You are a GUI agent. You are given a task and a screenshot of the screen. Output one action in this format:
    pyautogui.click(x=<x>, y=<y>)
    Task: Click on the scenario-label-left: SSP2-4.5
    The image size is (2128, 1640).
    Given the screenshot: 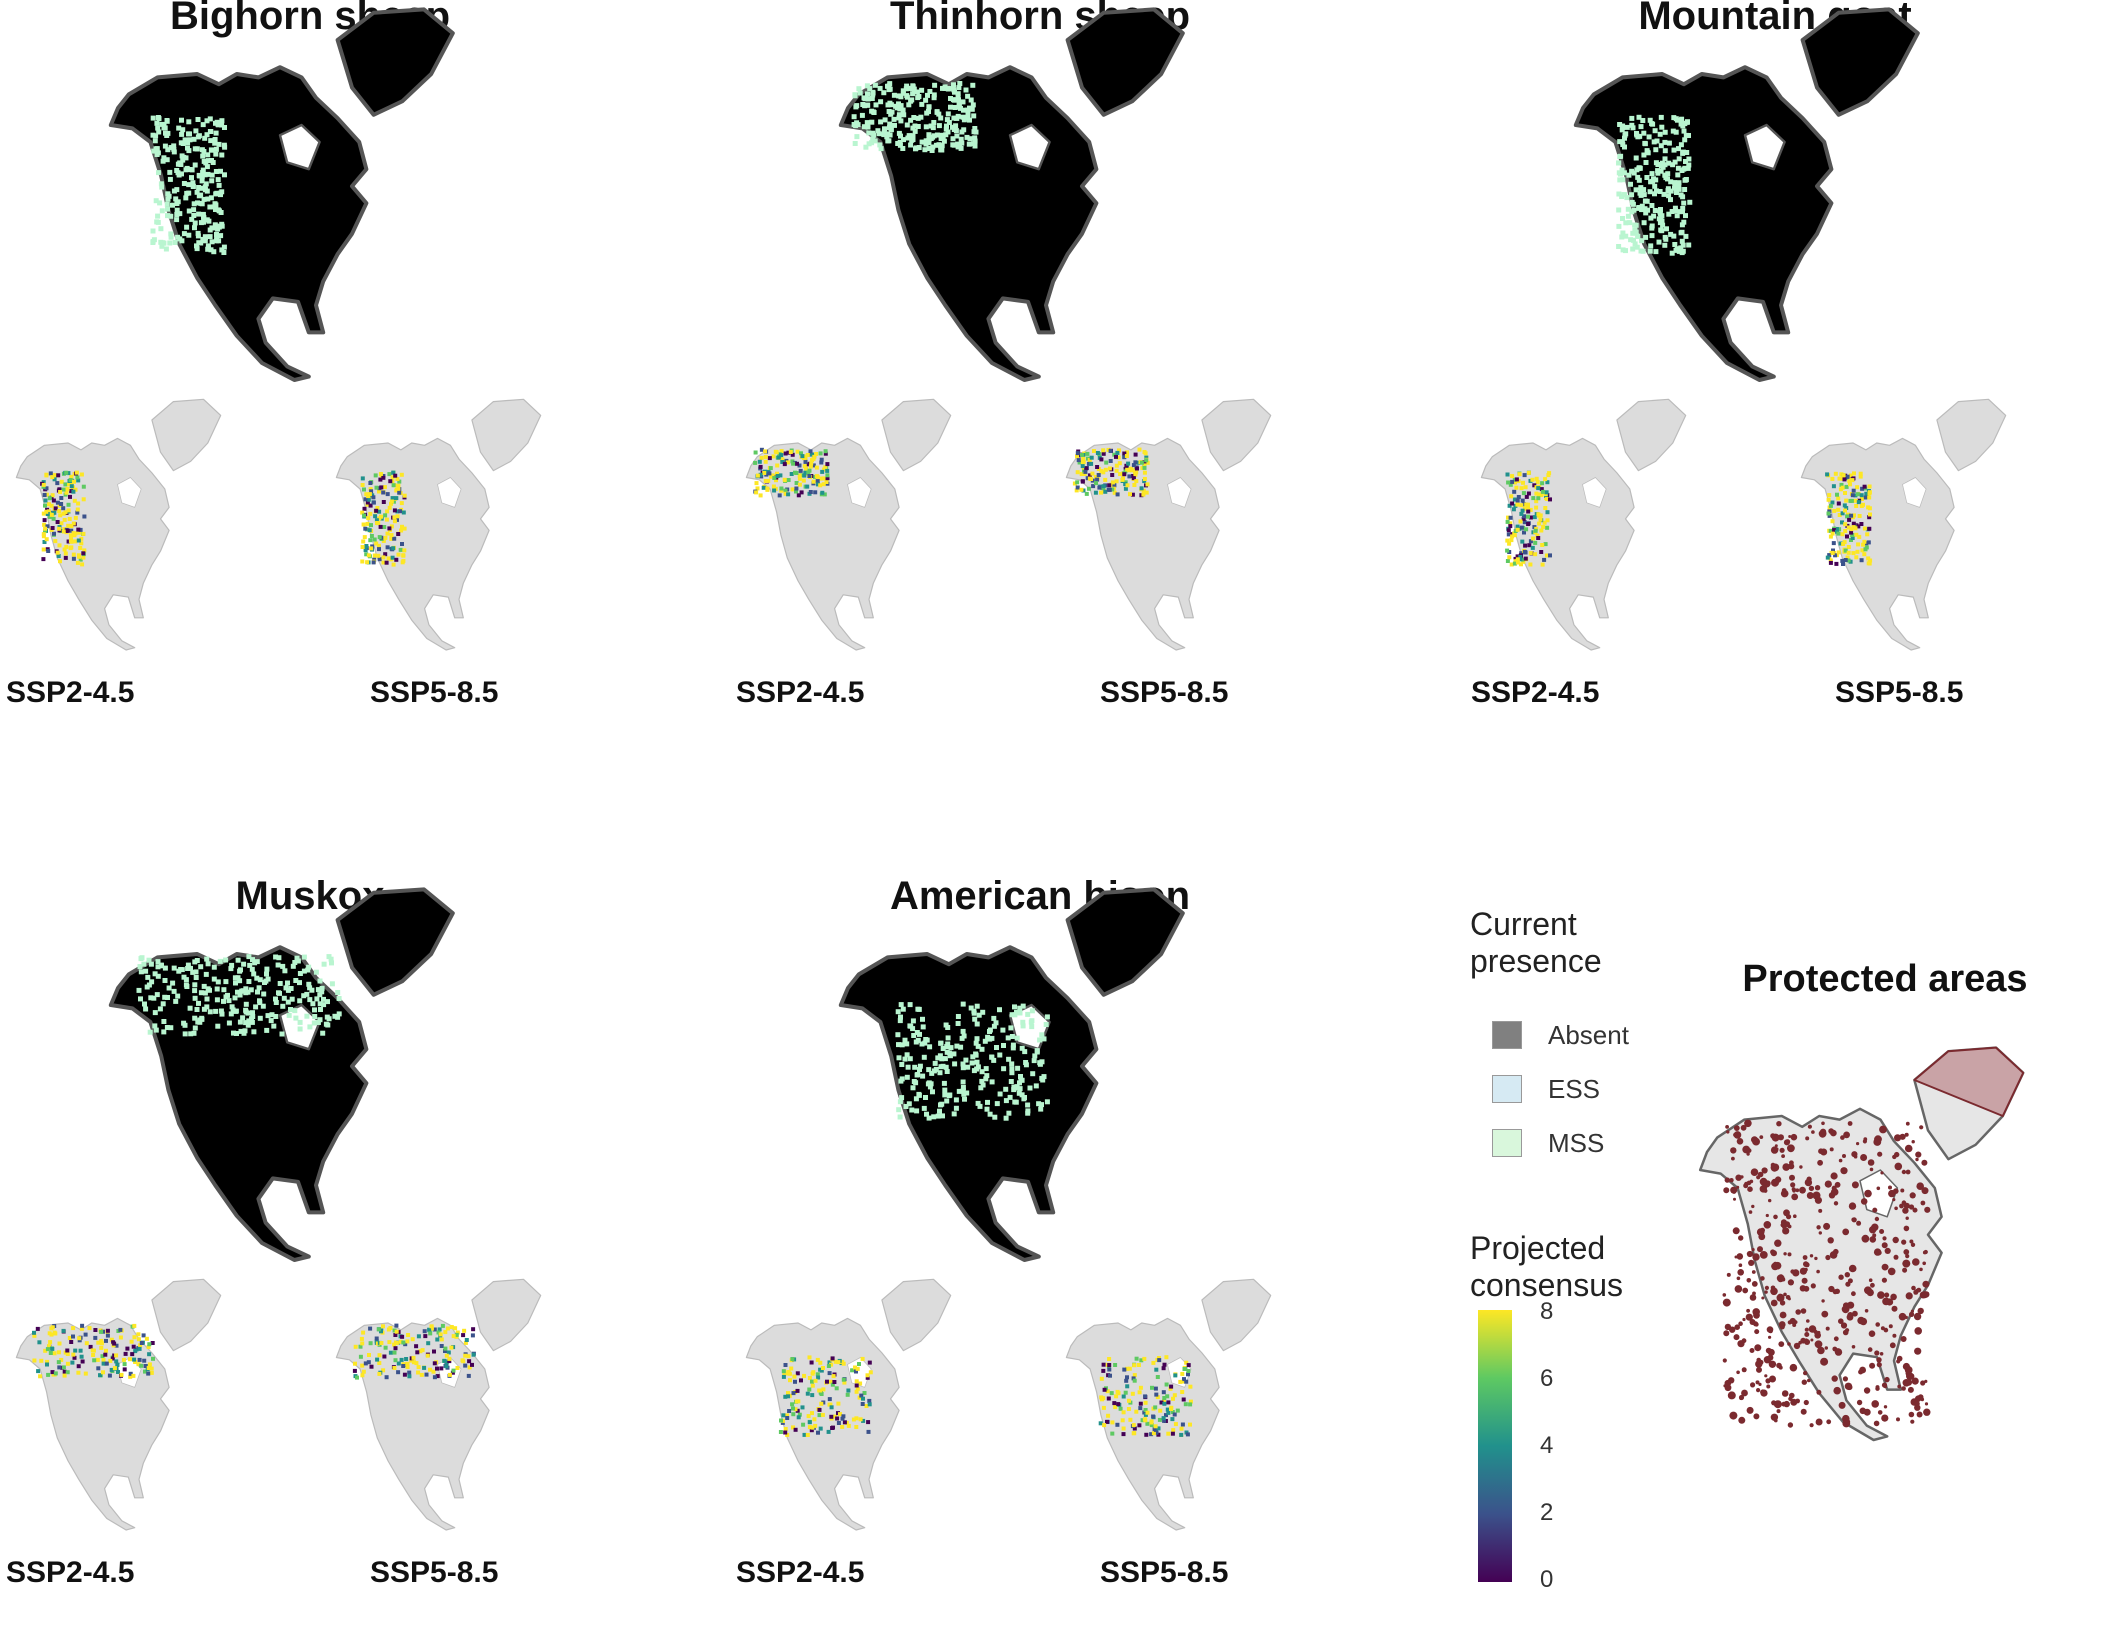 What is the action you would take?
    pyautogui.click(x=800, y=692)
    